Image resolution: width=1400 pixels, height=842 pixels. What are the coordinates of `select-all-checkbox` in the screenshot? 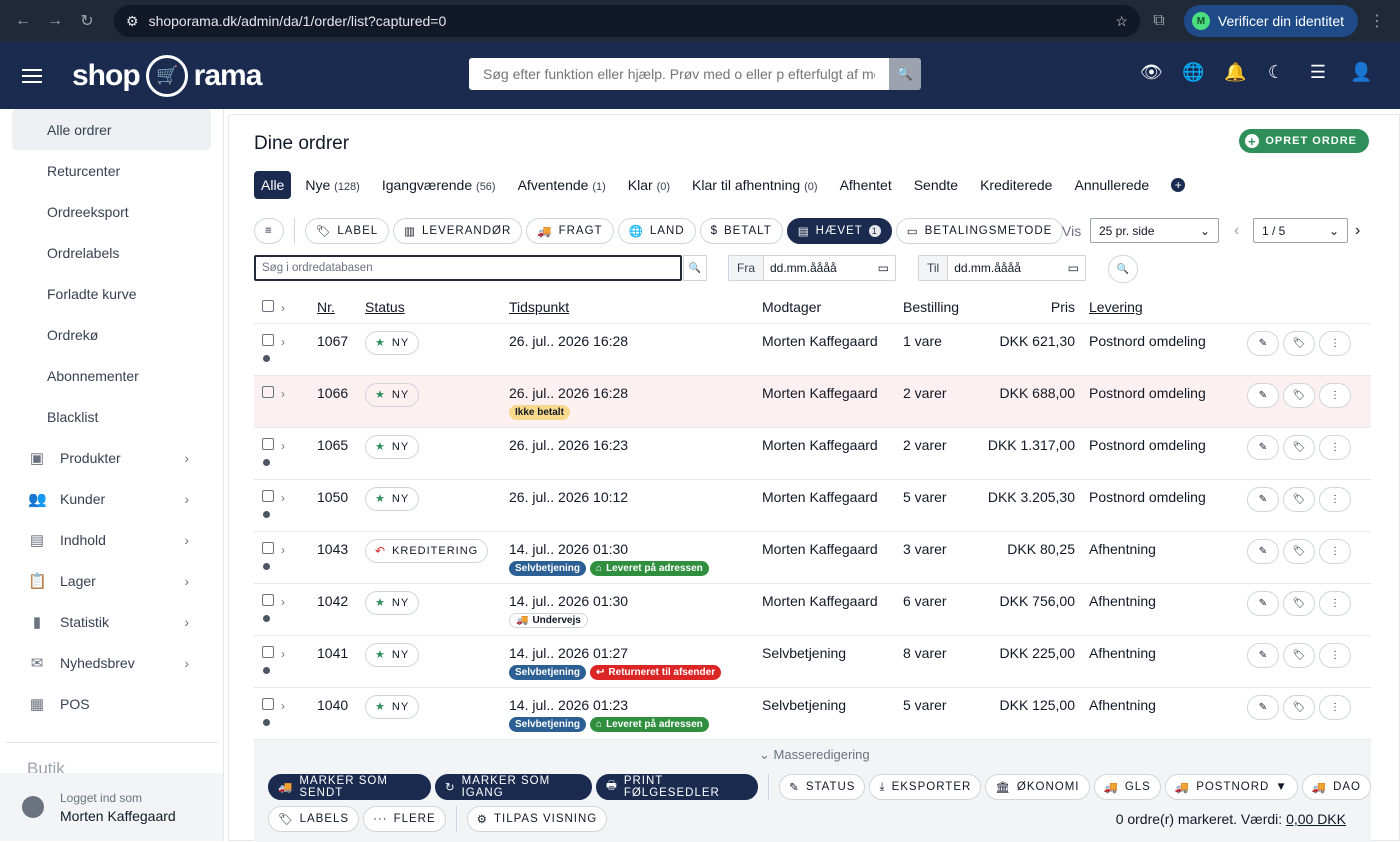 It's located at (268, 306).